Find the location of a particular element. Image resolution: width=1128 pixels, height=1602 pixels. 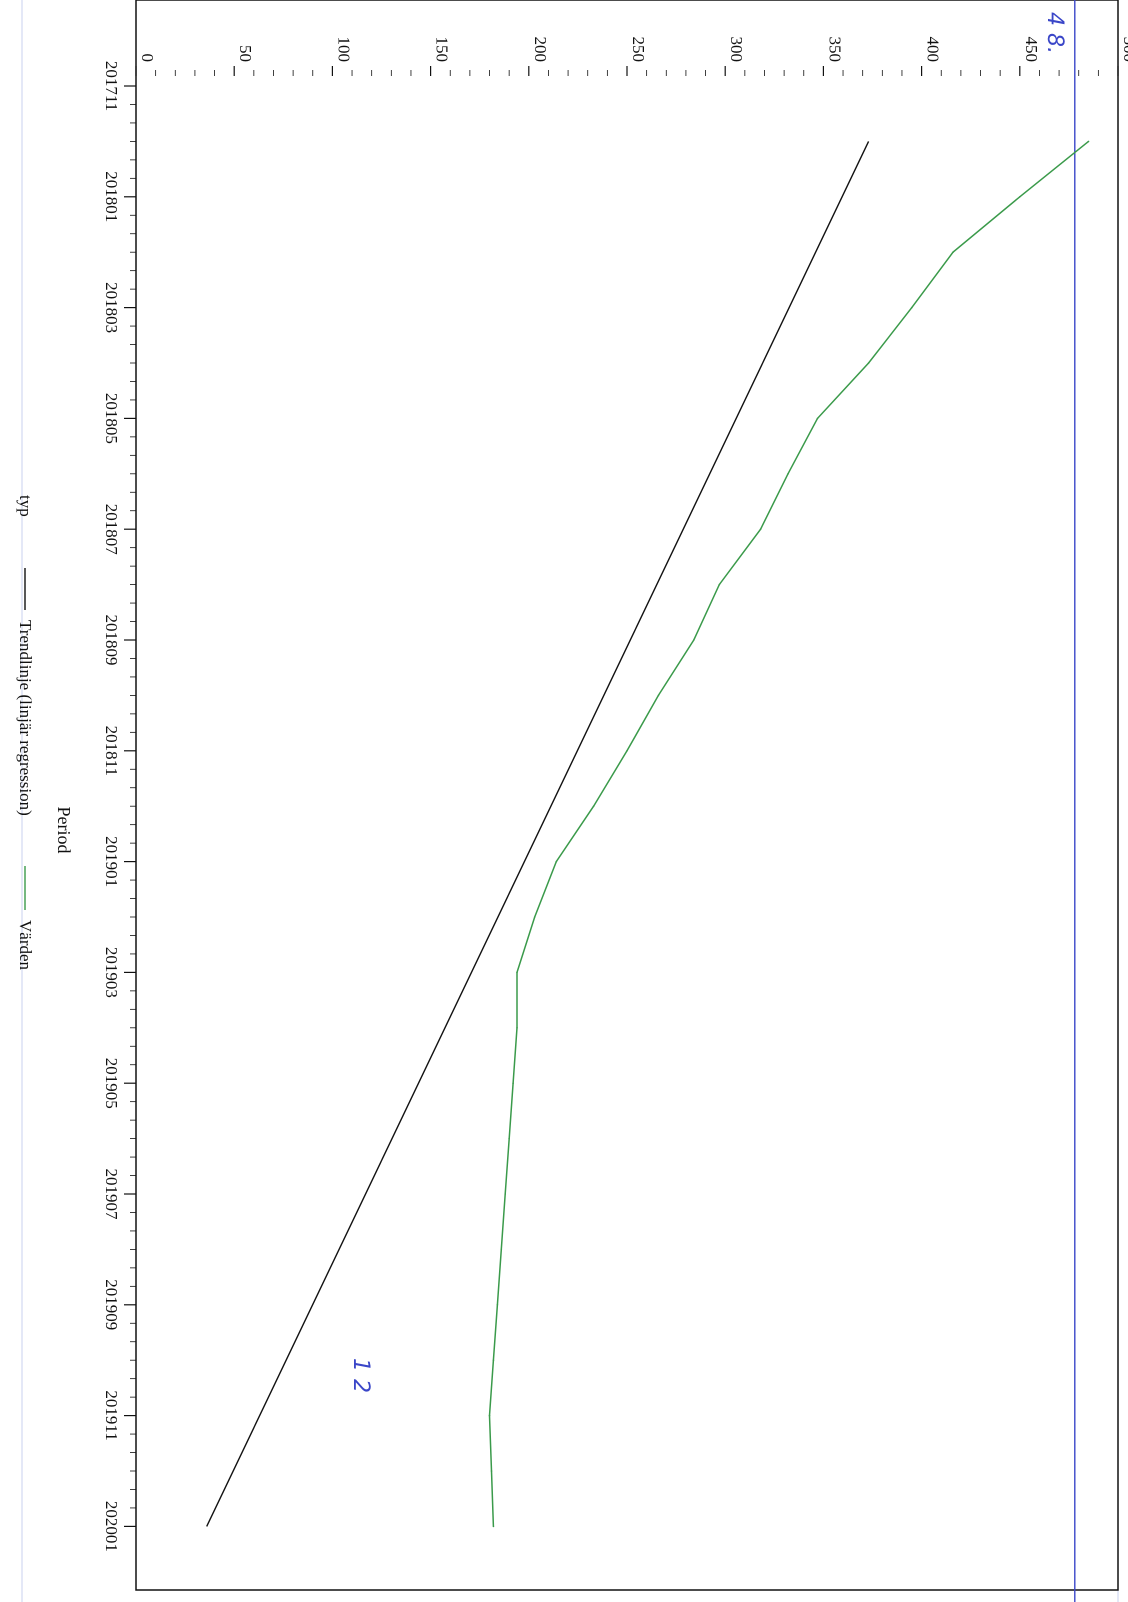

x-tick-label: 202001 is located at coordinates (111, 1526).